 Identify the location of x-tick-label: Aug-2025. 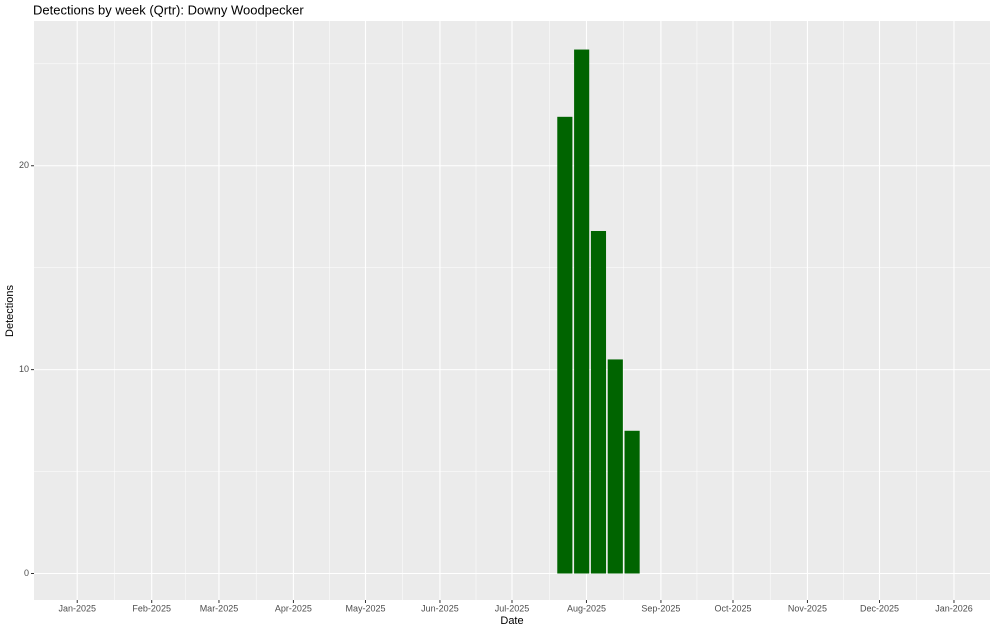
(586, 608).